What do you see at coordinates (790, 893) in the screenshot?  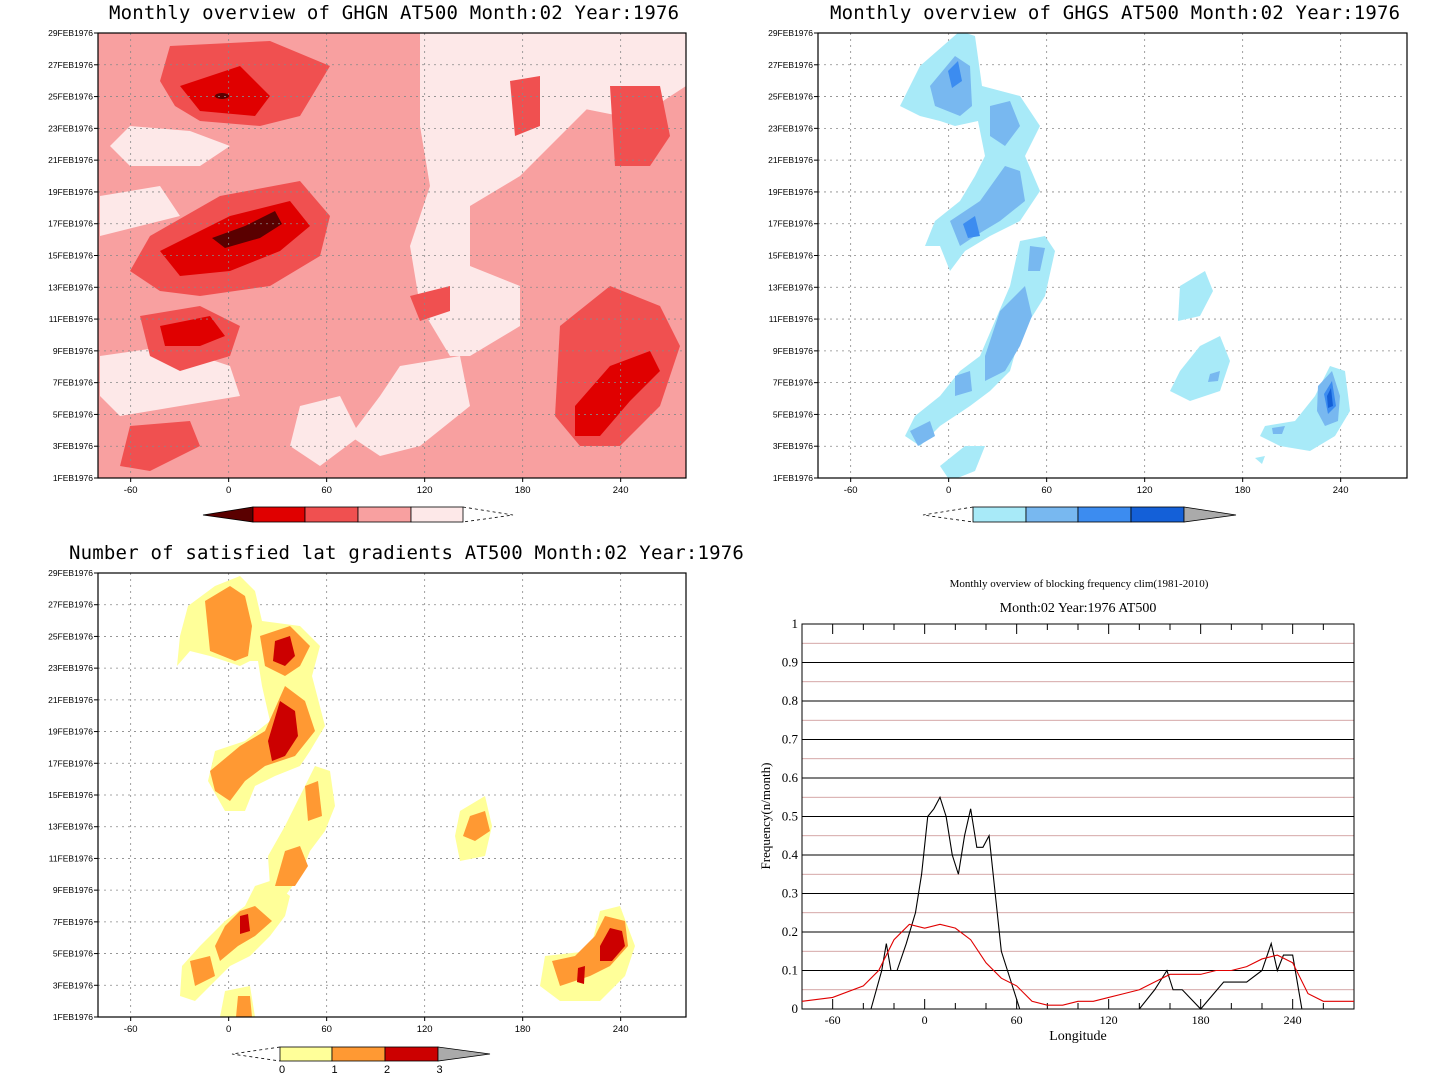 I see `line-chart-y-tick-label: 0.3` at bounding box center [790, 893].